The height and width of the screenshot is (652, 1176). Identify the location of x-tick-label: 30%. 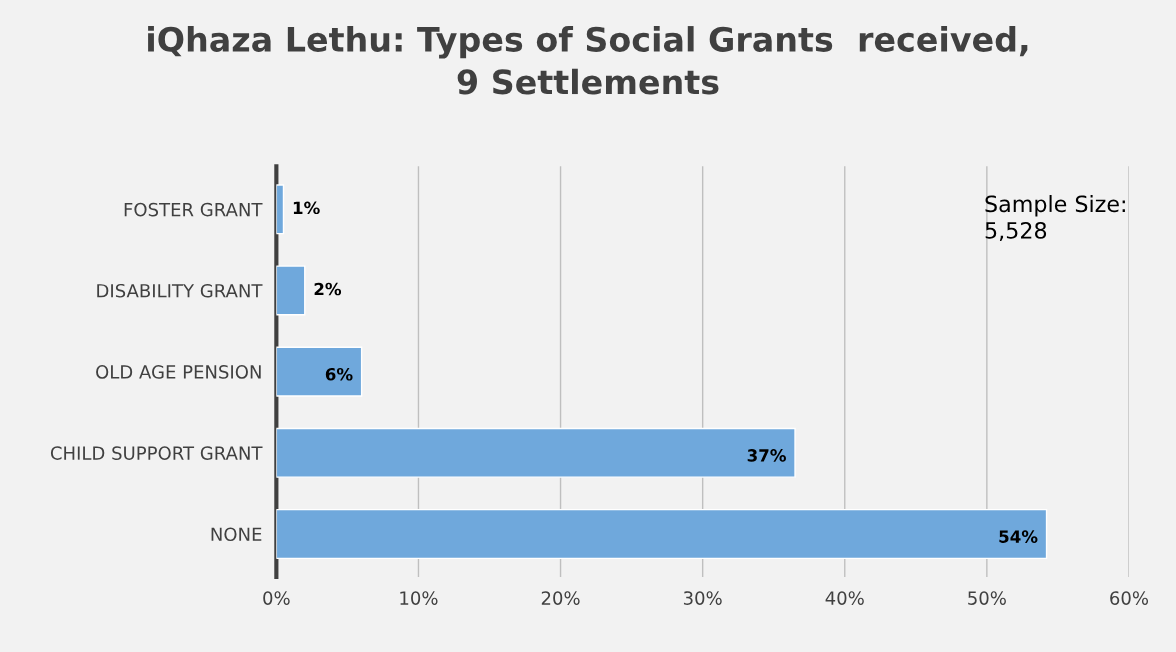
(702, 598).